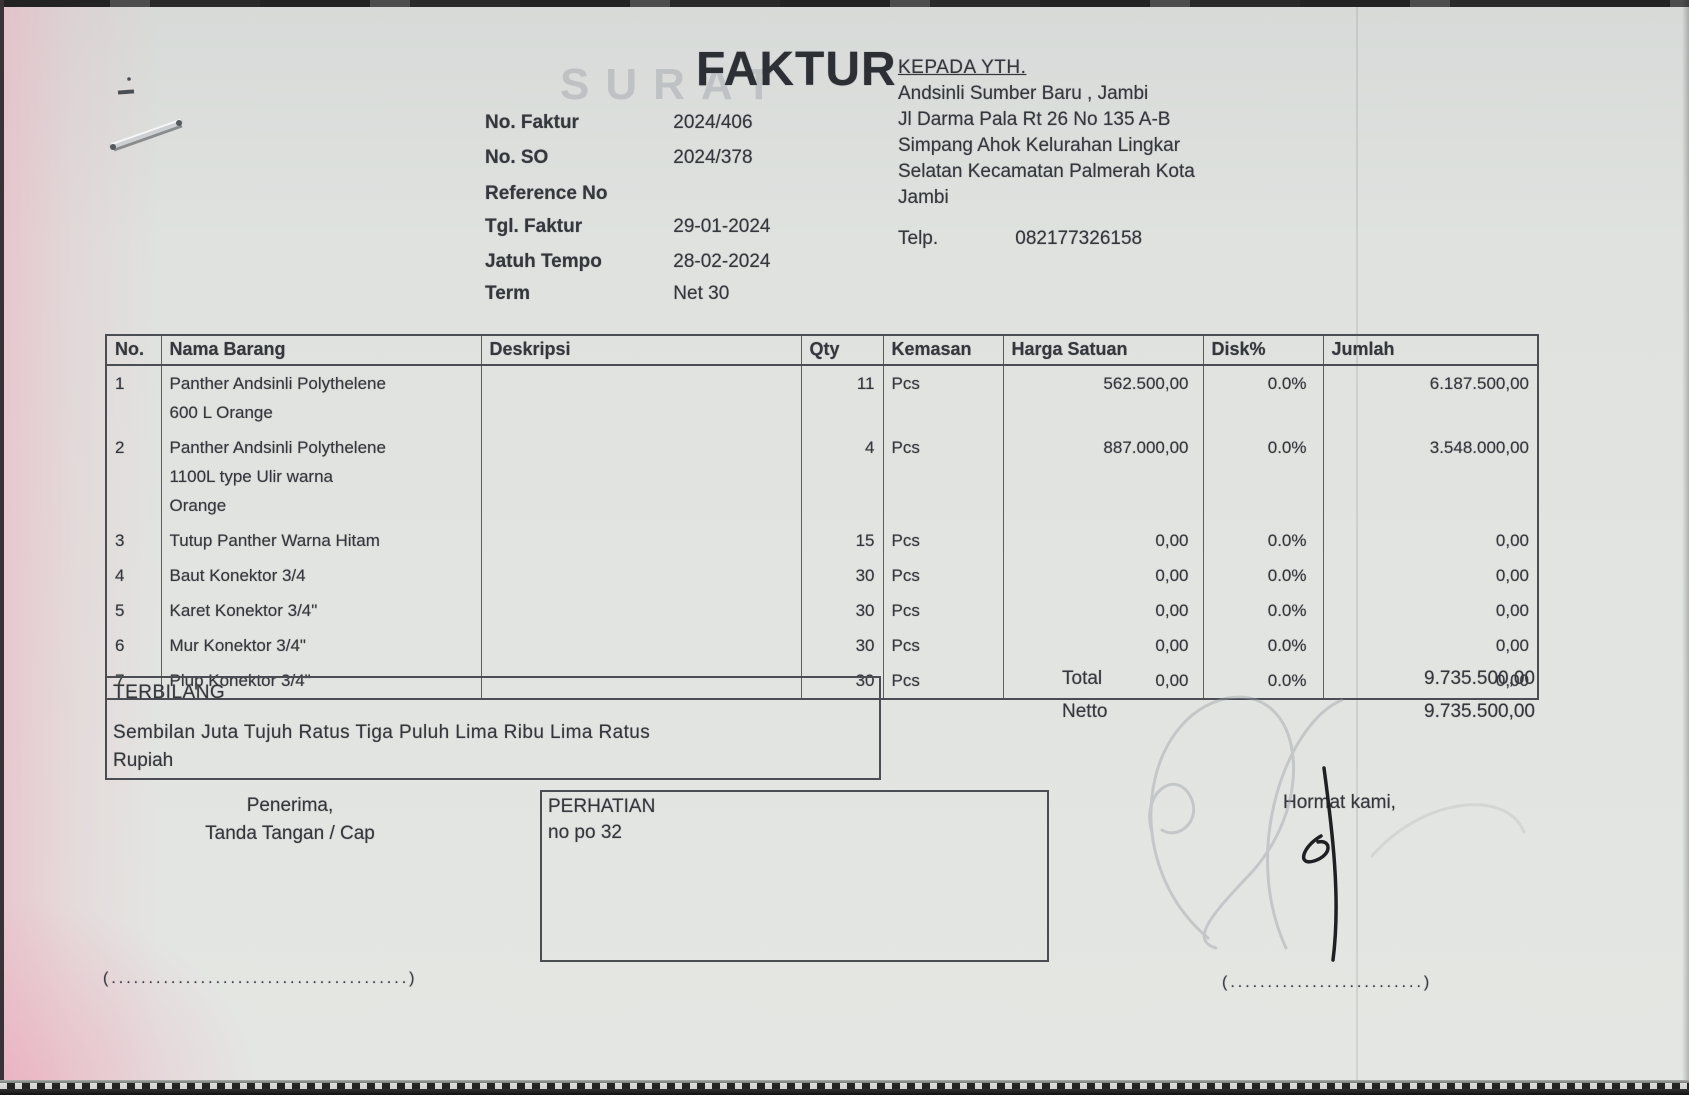  I want to click on scan-right-shadow, so click(1685, 547).